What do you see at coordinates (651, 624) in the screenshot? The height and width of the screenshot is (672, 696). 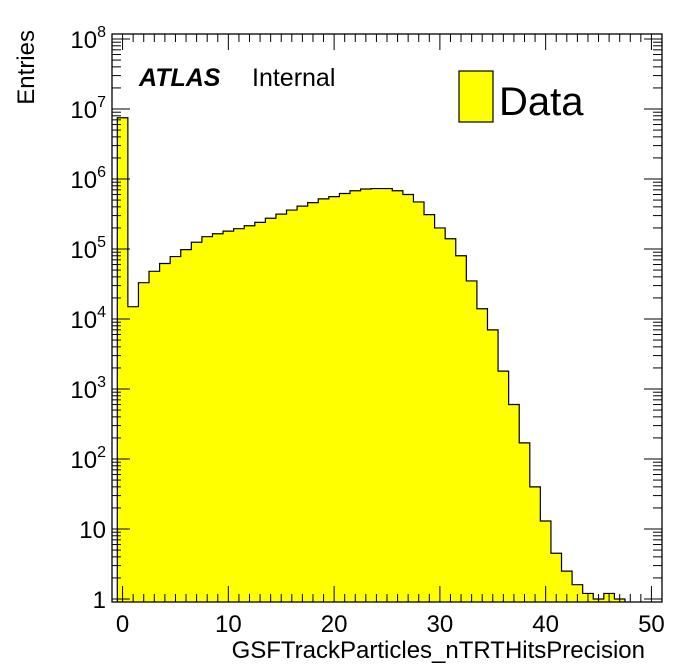 I see `x-tick-label: 50` at bounding box center [651, 624].